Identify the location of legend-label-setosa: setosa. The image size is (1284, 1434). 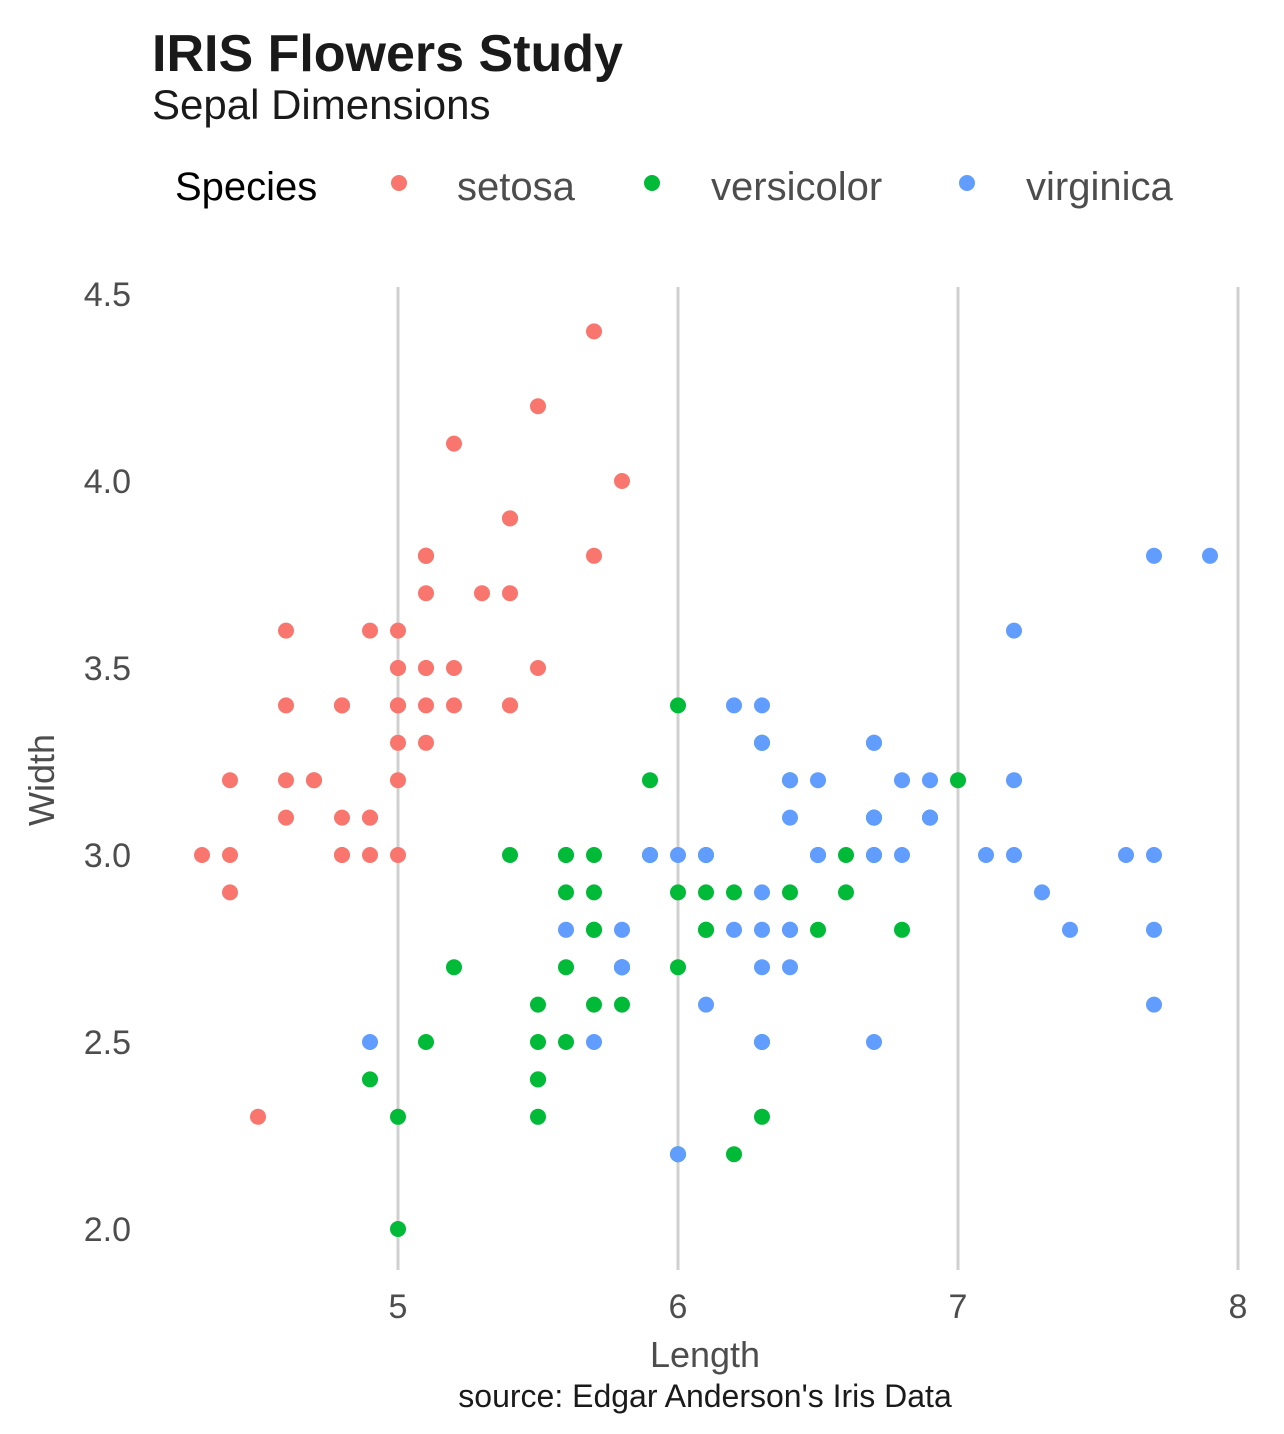
(516, 187).